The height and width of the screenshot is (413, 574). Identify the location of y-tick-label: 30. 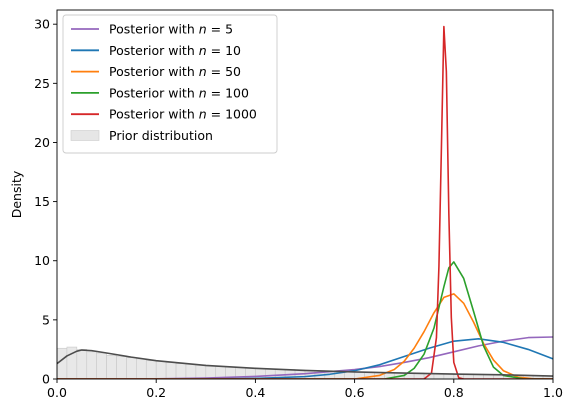
(42, 24).